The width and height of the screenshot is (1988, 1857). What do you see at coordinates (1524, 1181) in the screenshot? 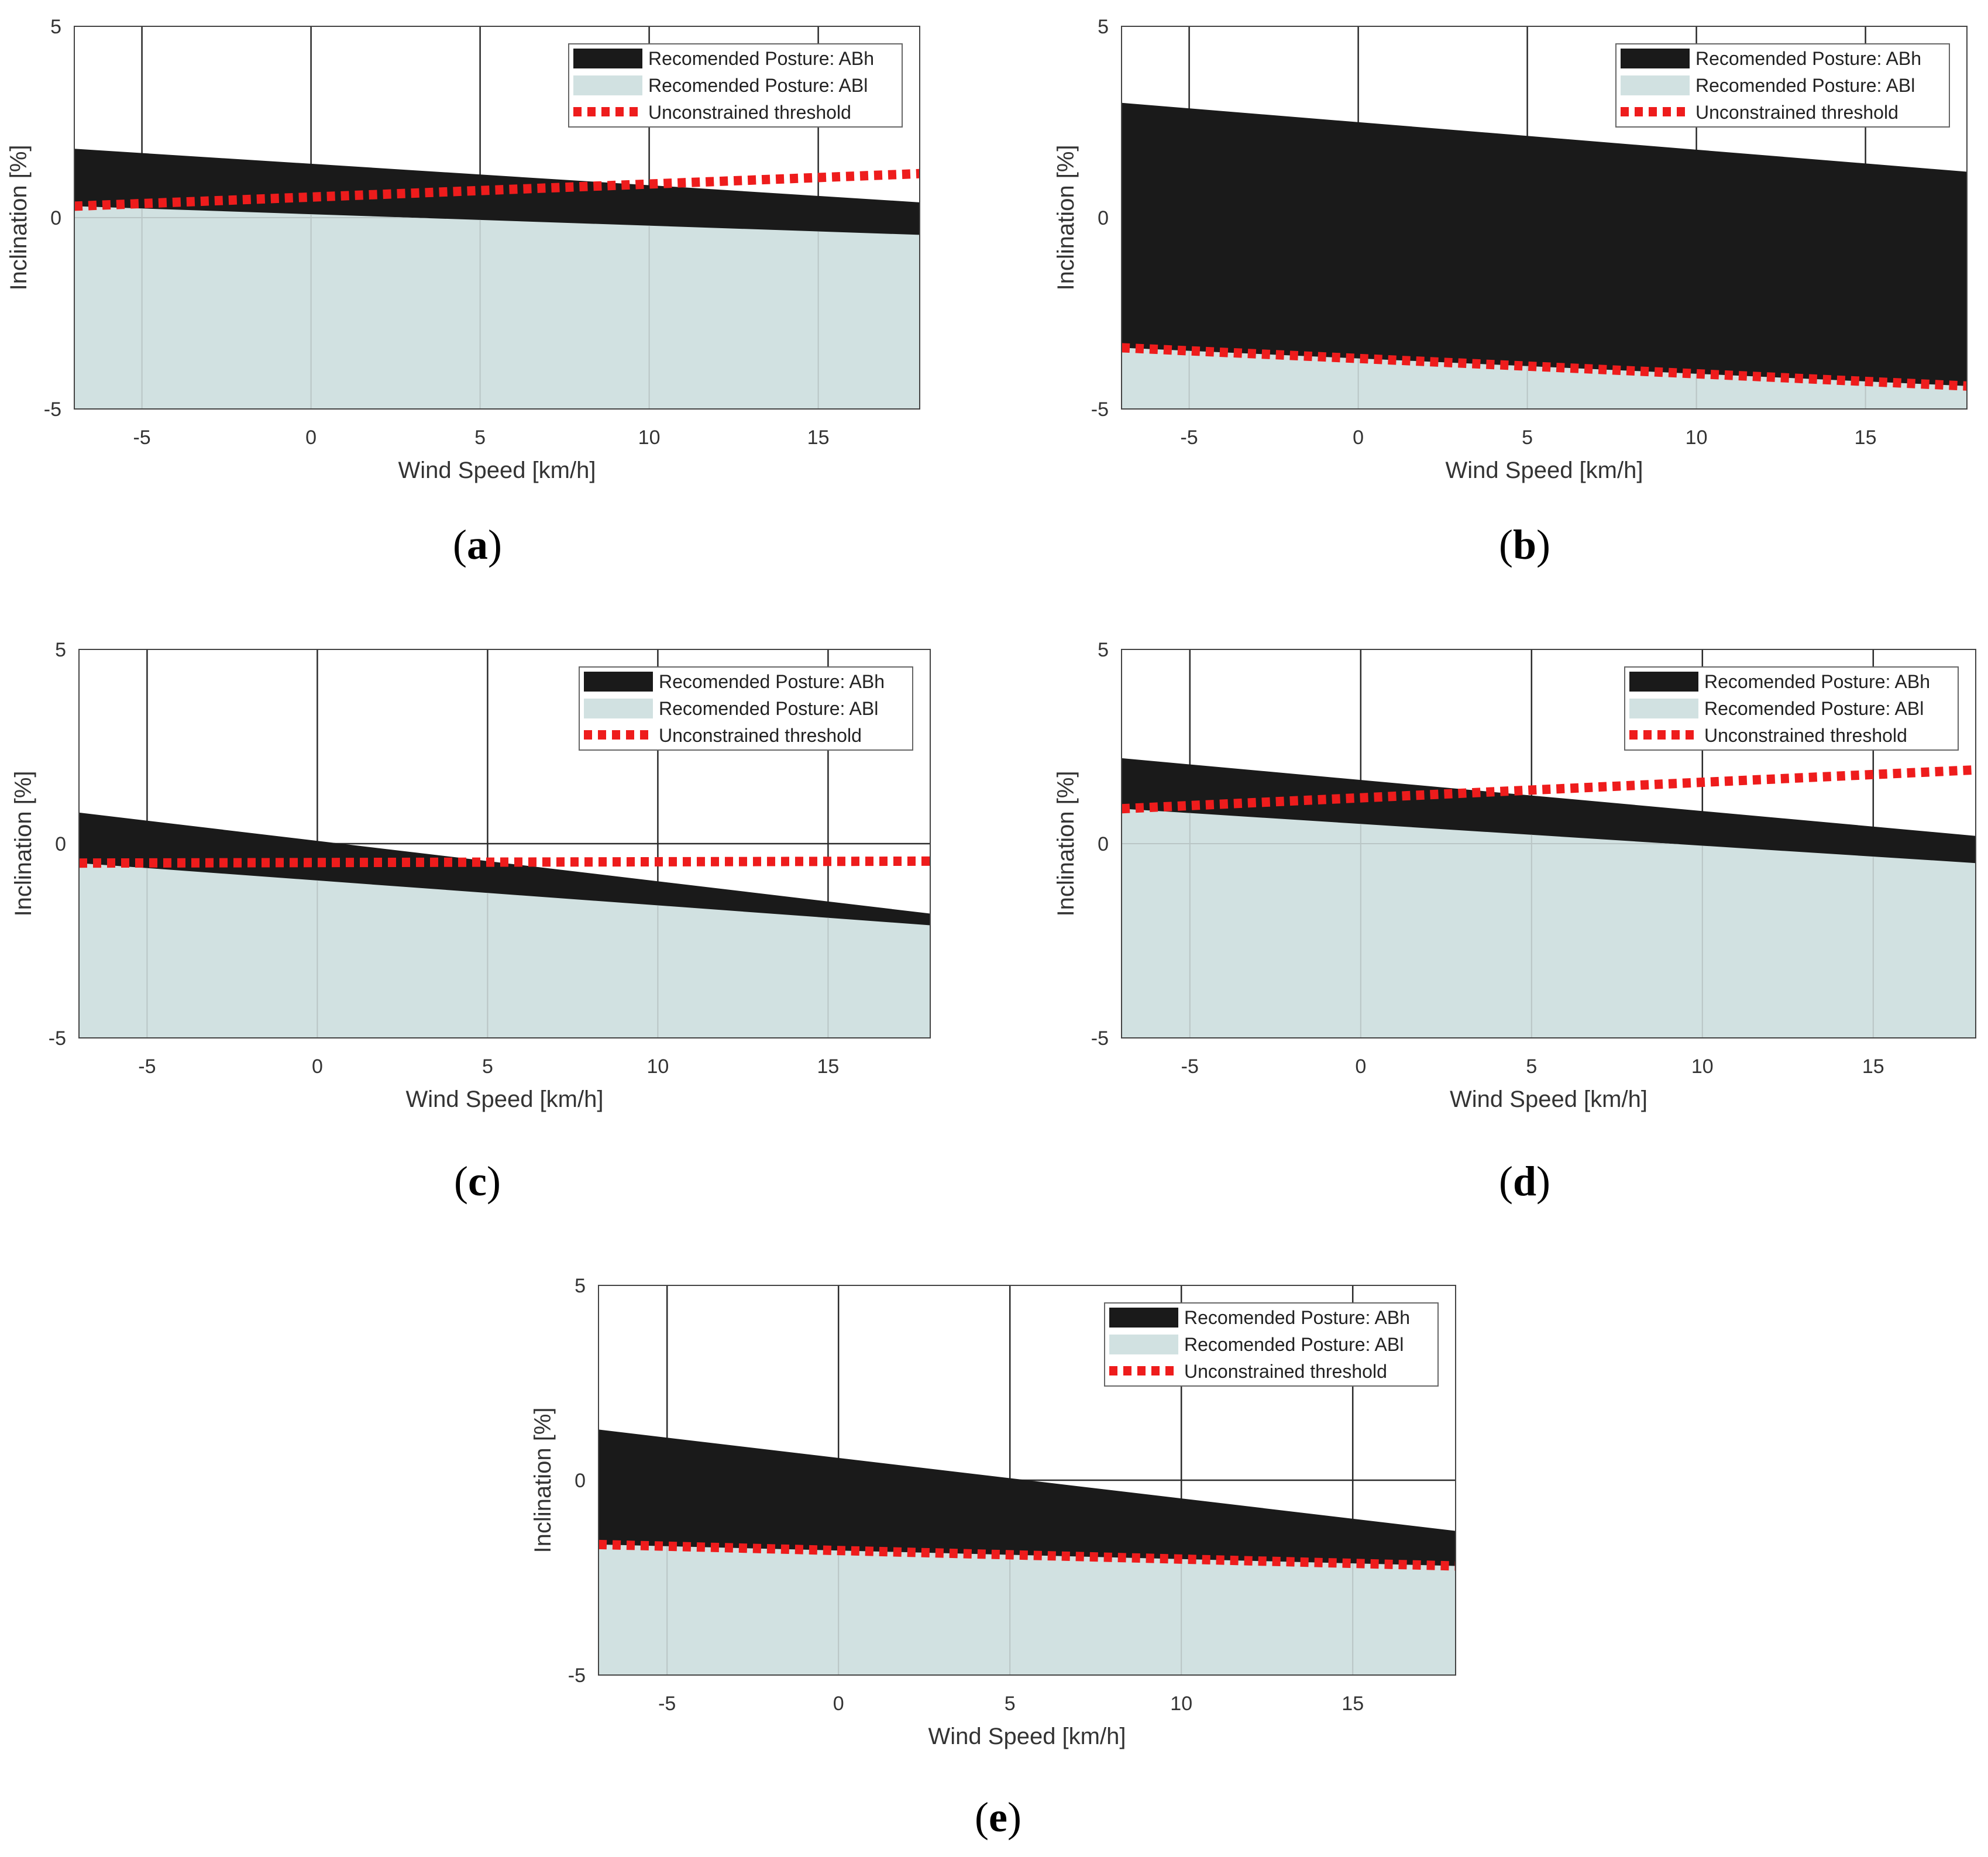
I see `panel-label-d: (d)` at bounding box center [1524, 1181].